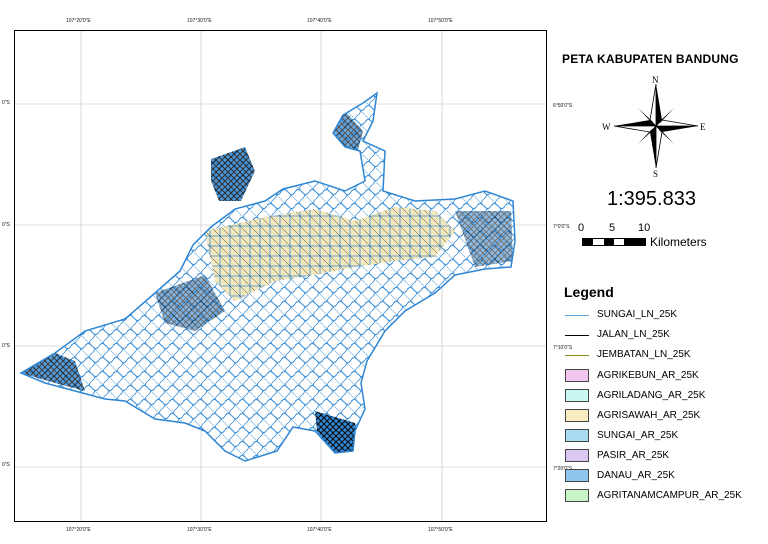 Image resolution: width=768 pixels, height=544 pixels. I want to click on lat-tick-right-3: 7°10'0"S, so click(563, 348).